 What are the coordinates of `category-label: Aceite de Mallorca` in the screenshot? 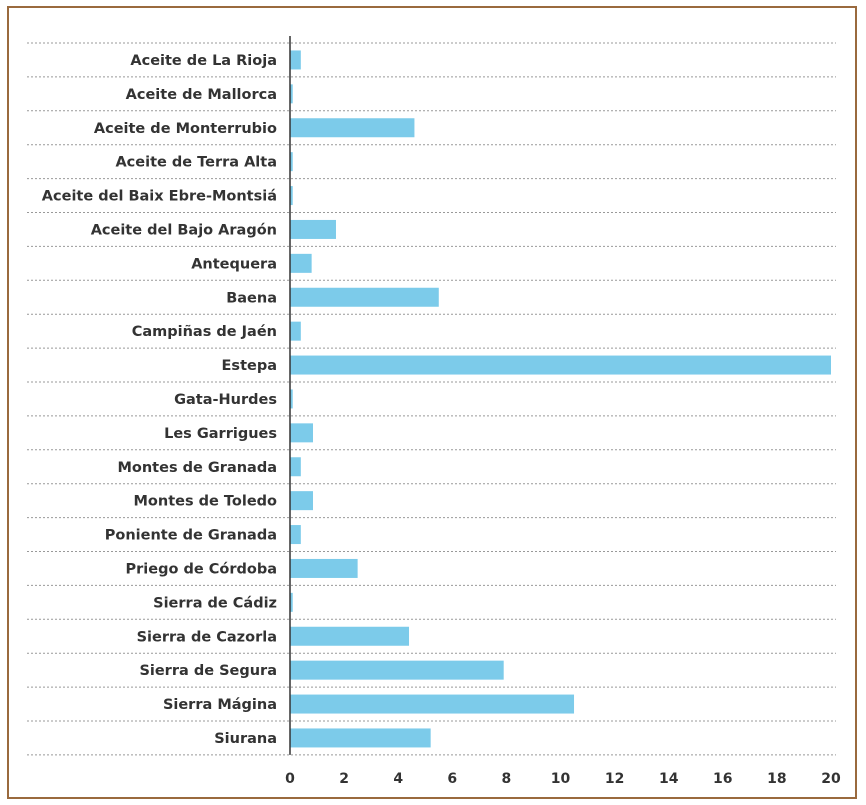 It's located at (201, 95).